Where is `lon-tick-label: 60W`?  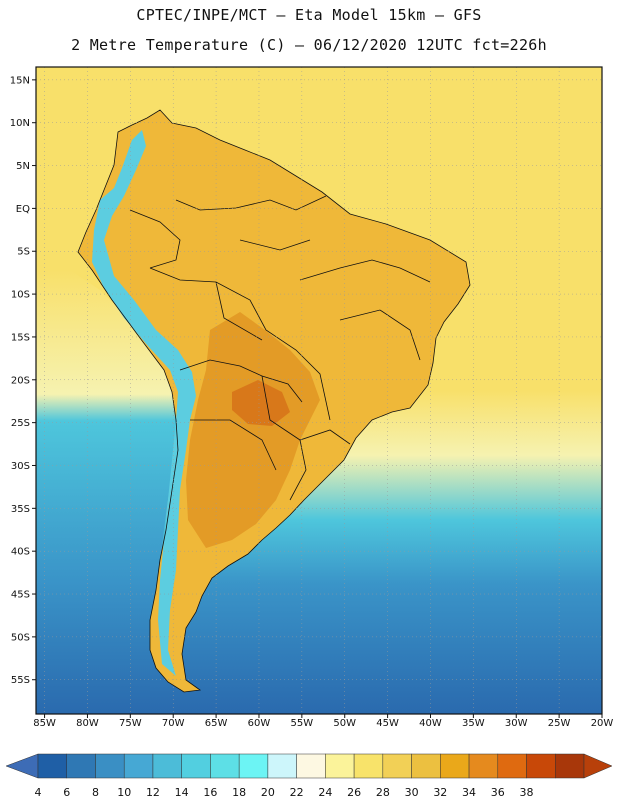 lon-tick-label: 60W is located at coordinates (259, 723).